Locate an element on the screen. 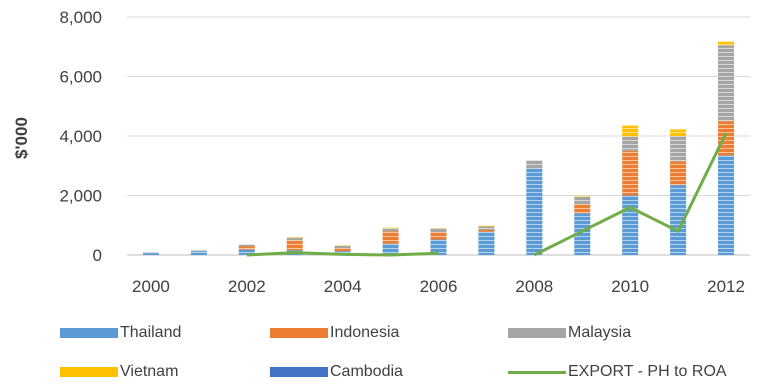 The height and width of the screenshot is (386, 761). x-tick-label: 2000 is located at coordinates (151, 286).